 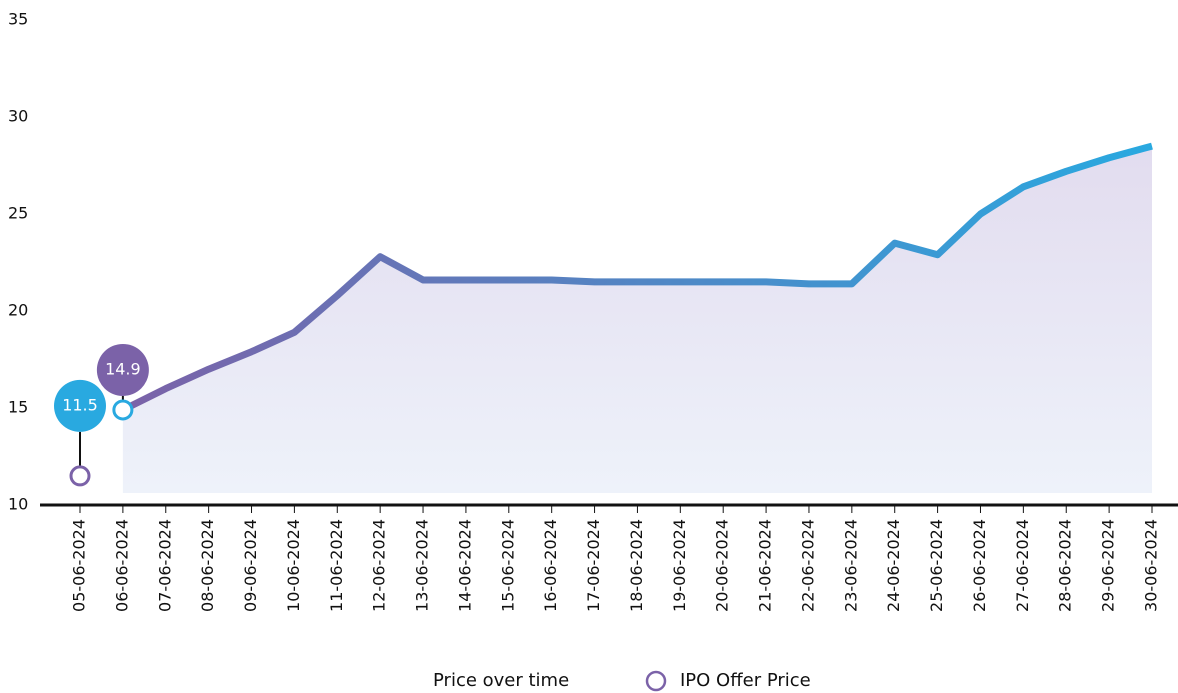 What do you see at coordinates (18, 310) in the screenshot?
I see `y-tick-label: 20` at bounding box center [18, 310].